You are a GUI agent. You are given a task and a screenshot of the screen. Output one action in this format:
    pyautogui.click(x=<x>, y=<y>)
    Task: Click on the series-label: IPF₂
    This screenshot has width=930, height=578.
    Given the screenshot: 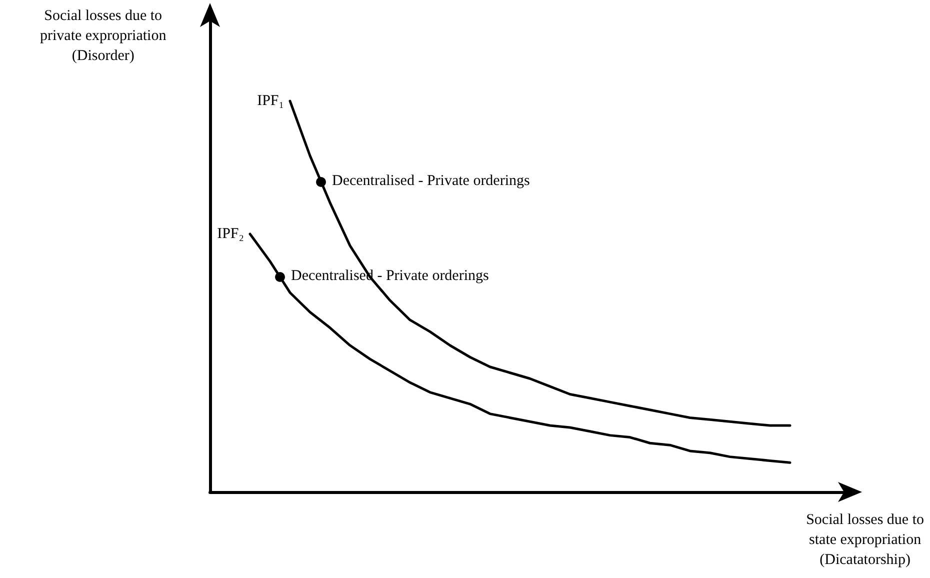 What is the action you would take?
    pyautogui.click(x=230, y=234)
    